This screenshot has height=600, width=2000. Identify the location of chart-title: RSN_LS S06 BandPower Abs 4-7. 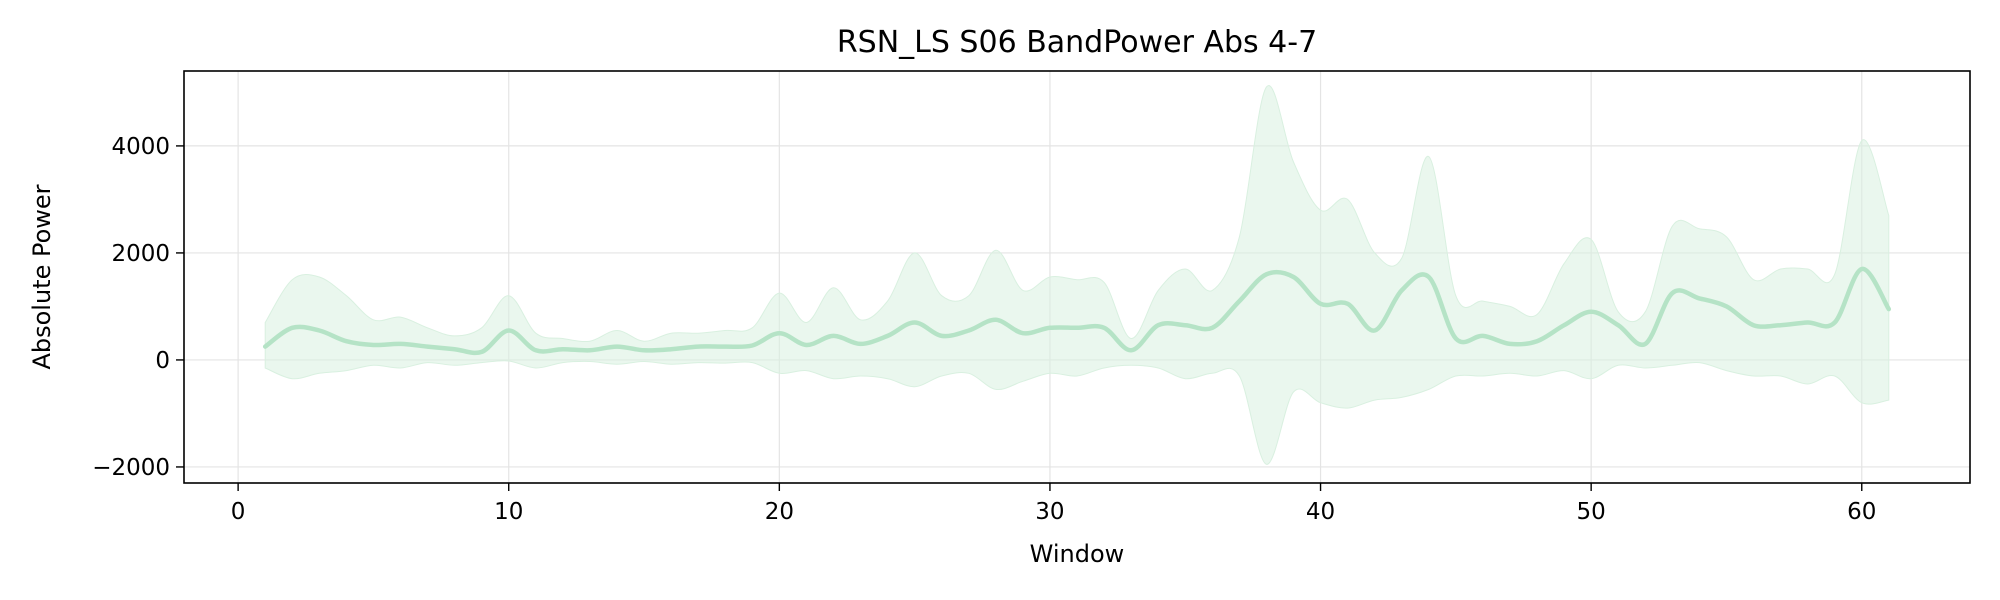
(1077, 42).